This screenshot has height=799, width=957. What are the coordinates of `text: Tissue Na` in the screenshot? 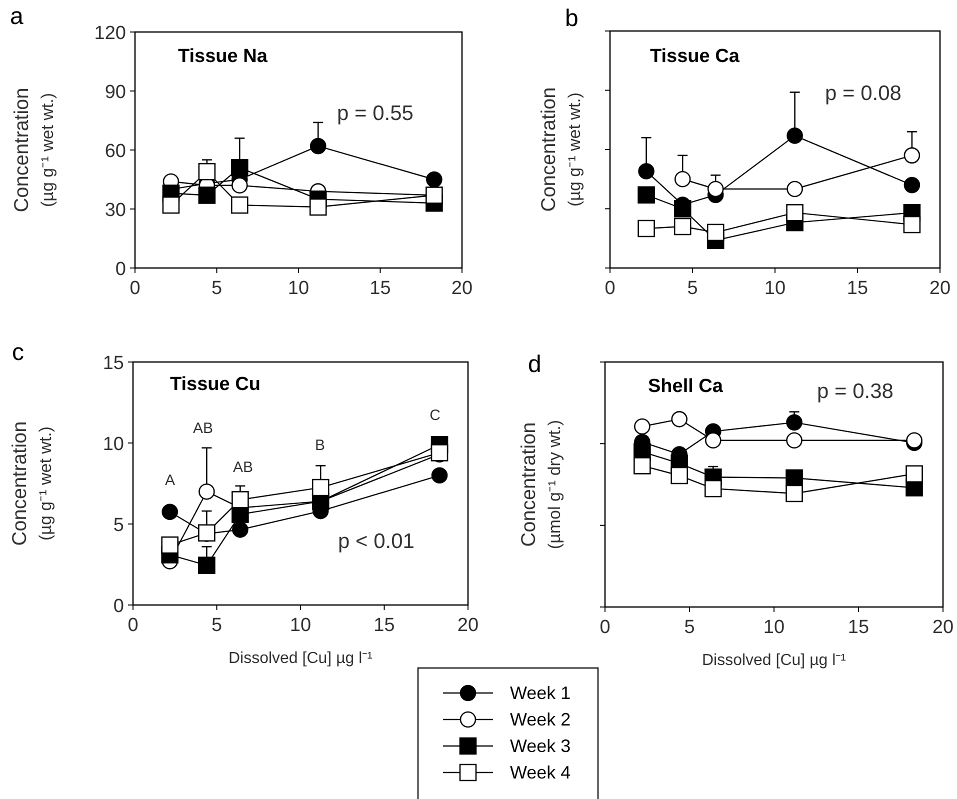 It's located at (223, 56).